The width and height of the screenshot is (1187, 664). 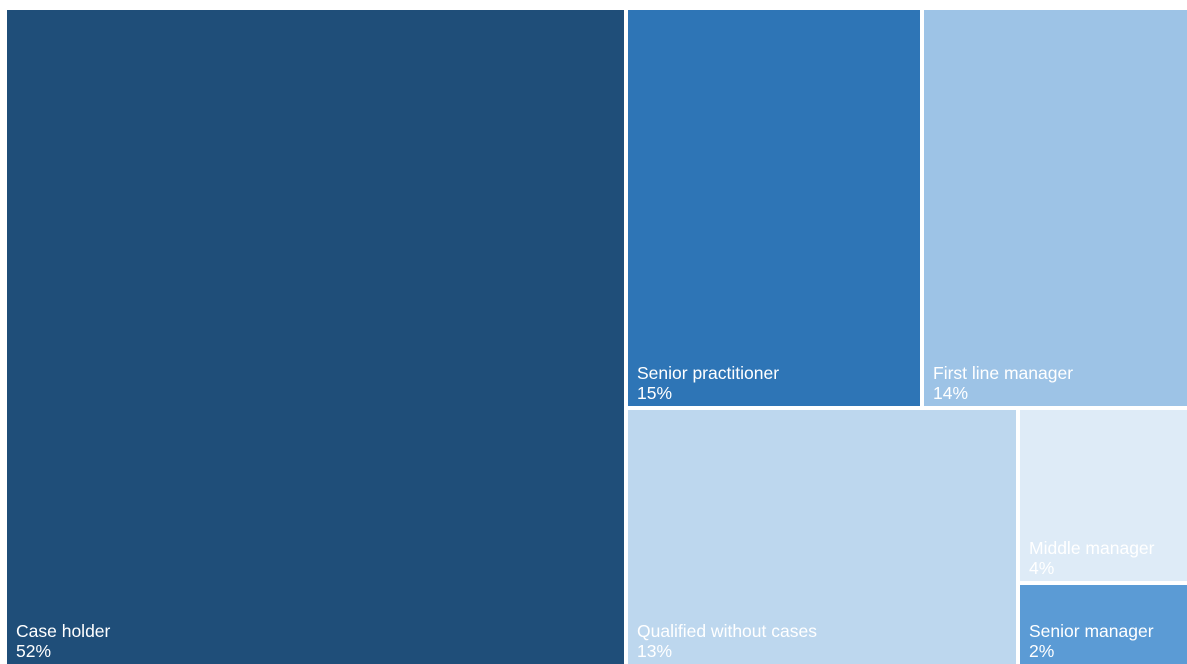 I want to click on tile-label-senior-manager: Senior manager 2%, so click(x=1091, y=641).